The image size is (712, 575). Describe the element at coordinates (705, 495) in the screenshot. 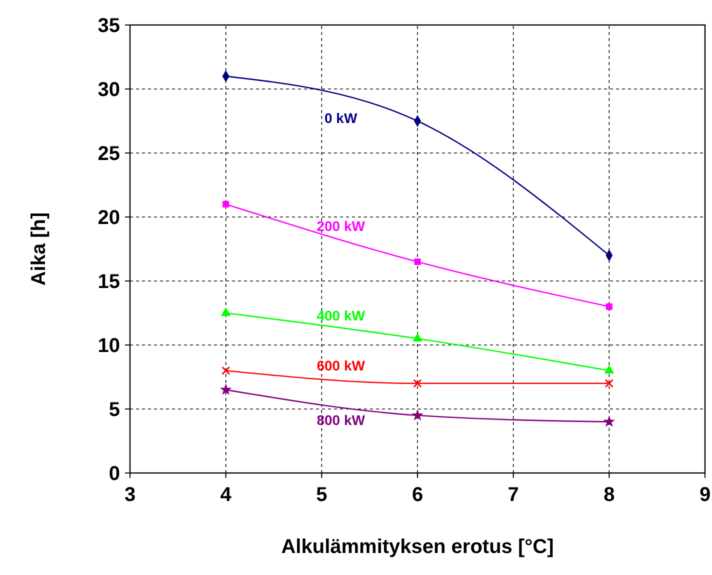

I see `x-tick-label: 9` at that location.